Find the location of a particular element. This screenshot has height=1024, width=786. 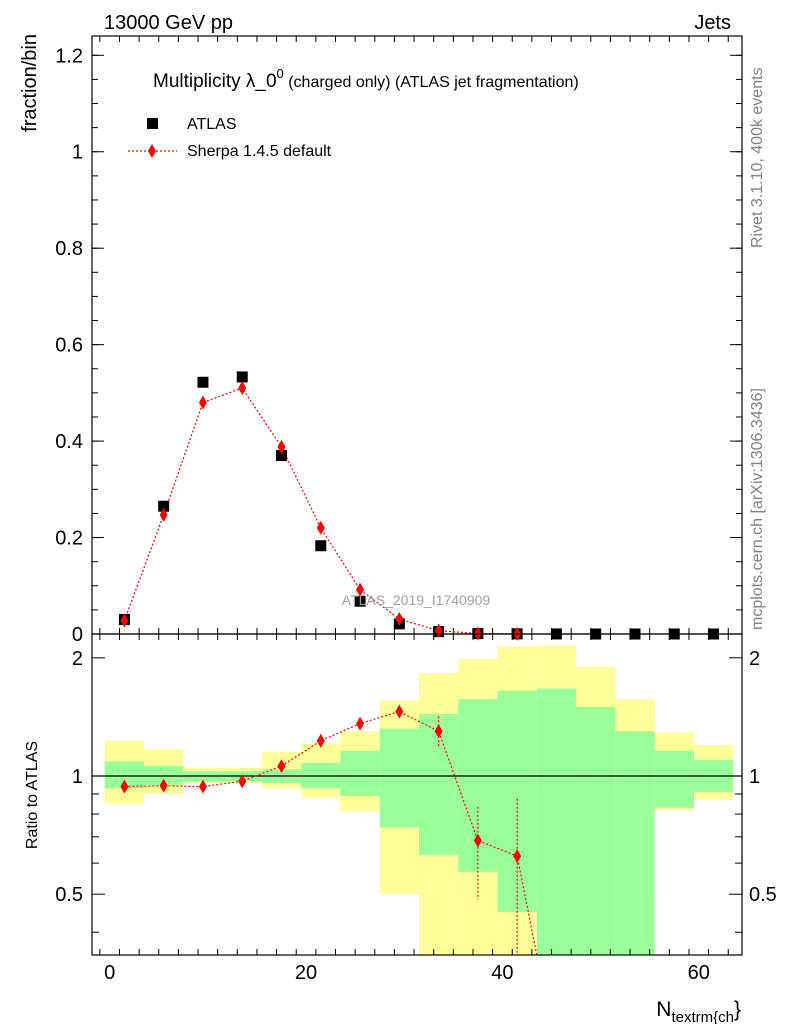

main-y-tick-label: 0 is located at coordinates (77, 635).